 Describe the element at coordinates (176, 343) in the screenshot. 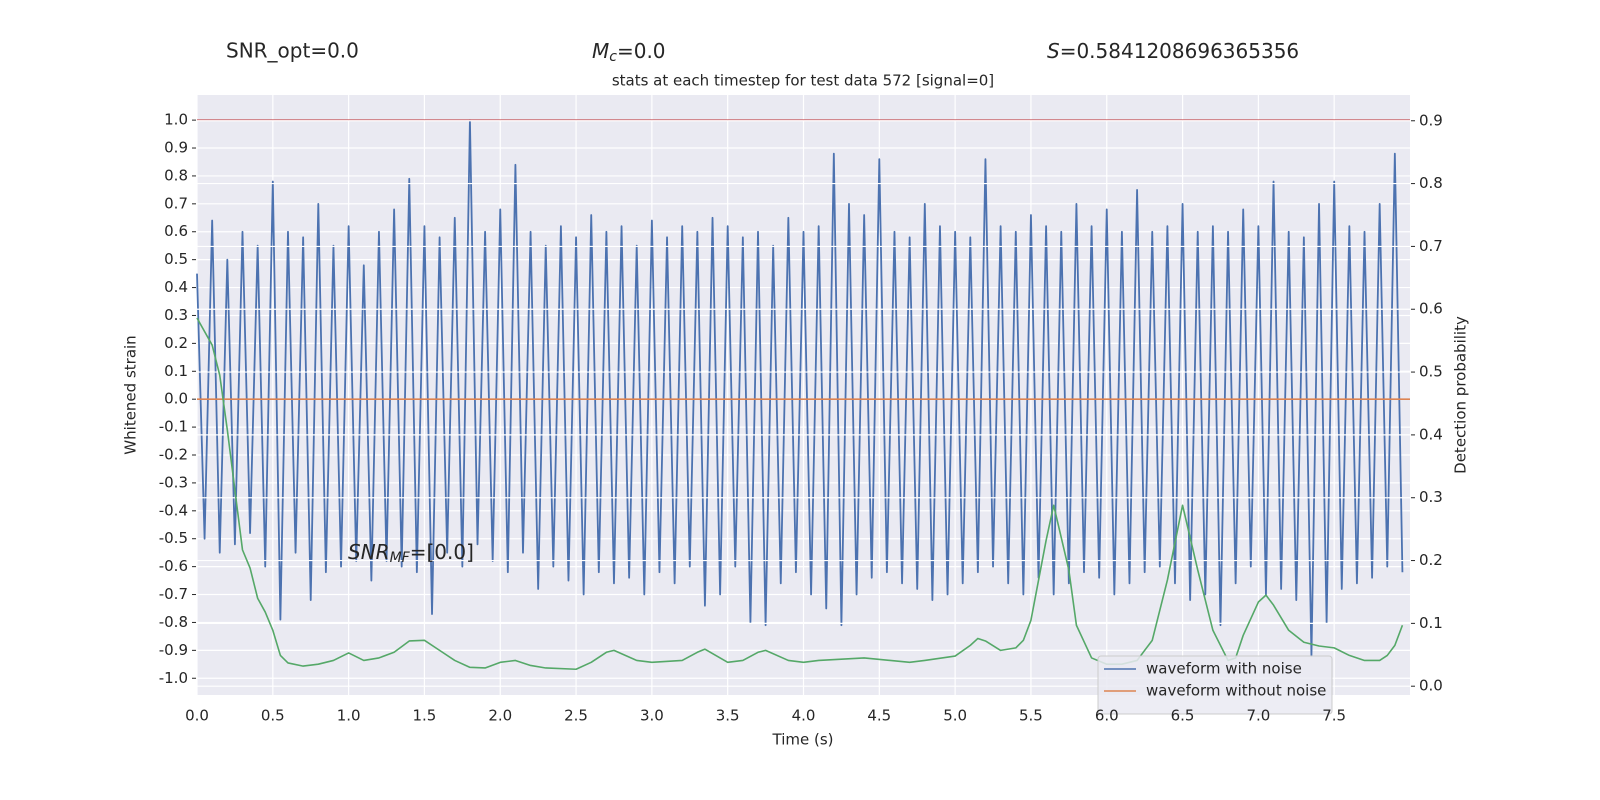

I see `y-tick-label: 0.2` at that location.